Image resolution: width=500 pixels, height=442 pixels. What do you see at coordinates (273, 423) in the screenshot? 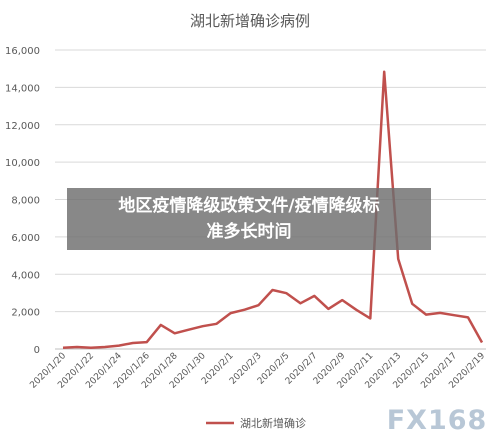
I see `legend-label: 湖北新增确诊` at bounding box center [273, 423].